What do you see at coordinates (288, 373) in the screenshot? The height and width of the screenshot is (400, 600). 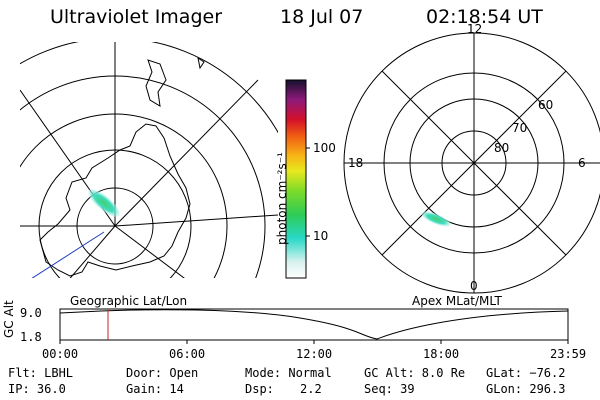 I see `status-mode: Mode: Normal` at bounding box center [288, 373].